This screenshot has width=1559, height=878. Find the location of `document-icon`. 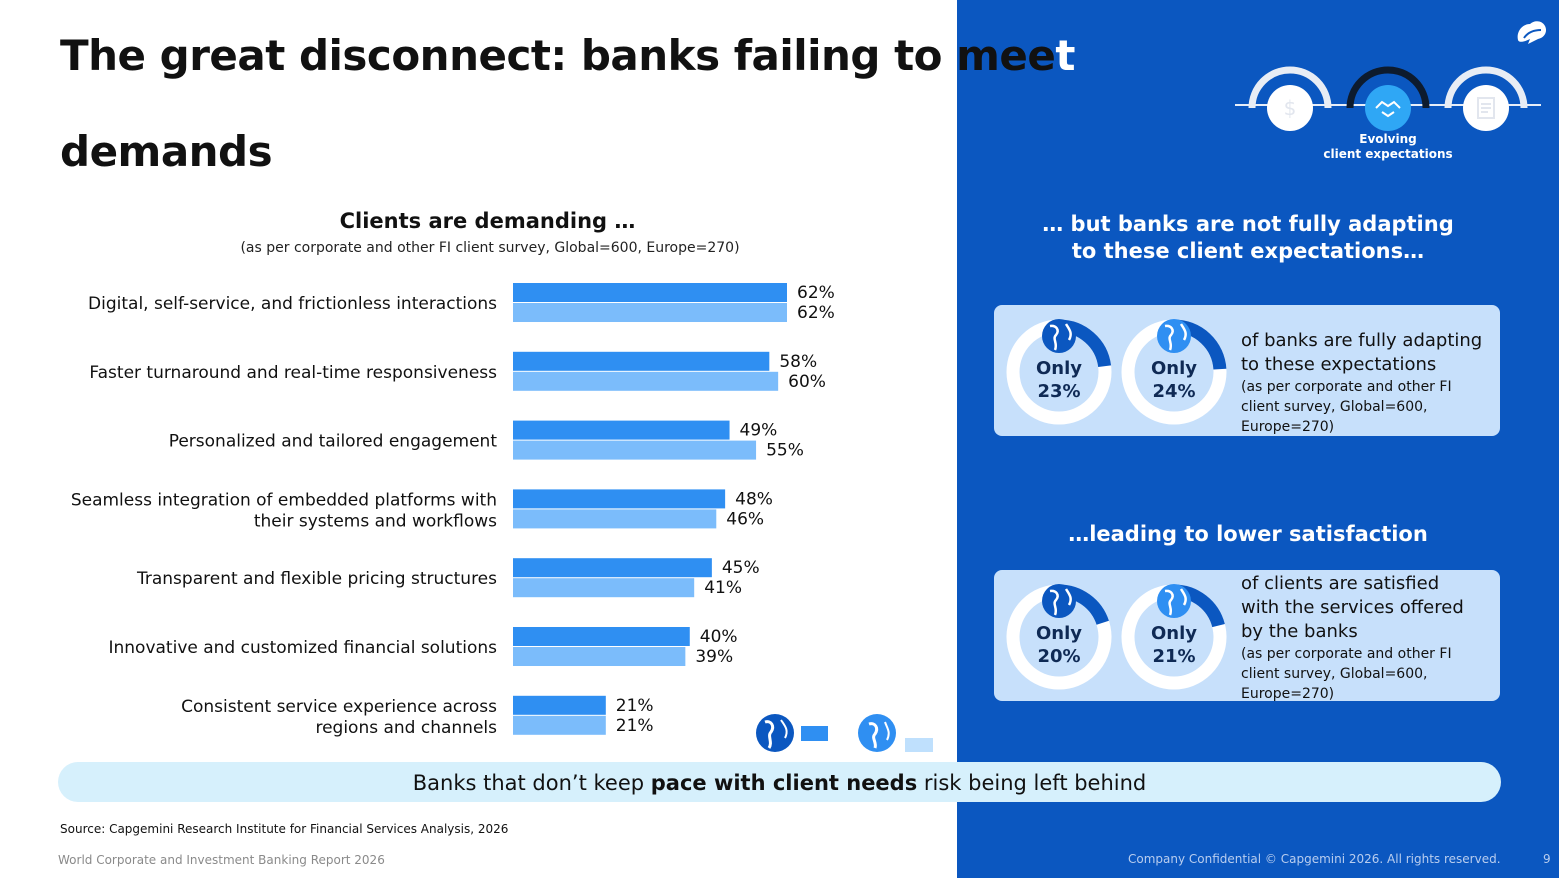

document-icon is located at coordinates (1486, 108).